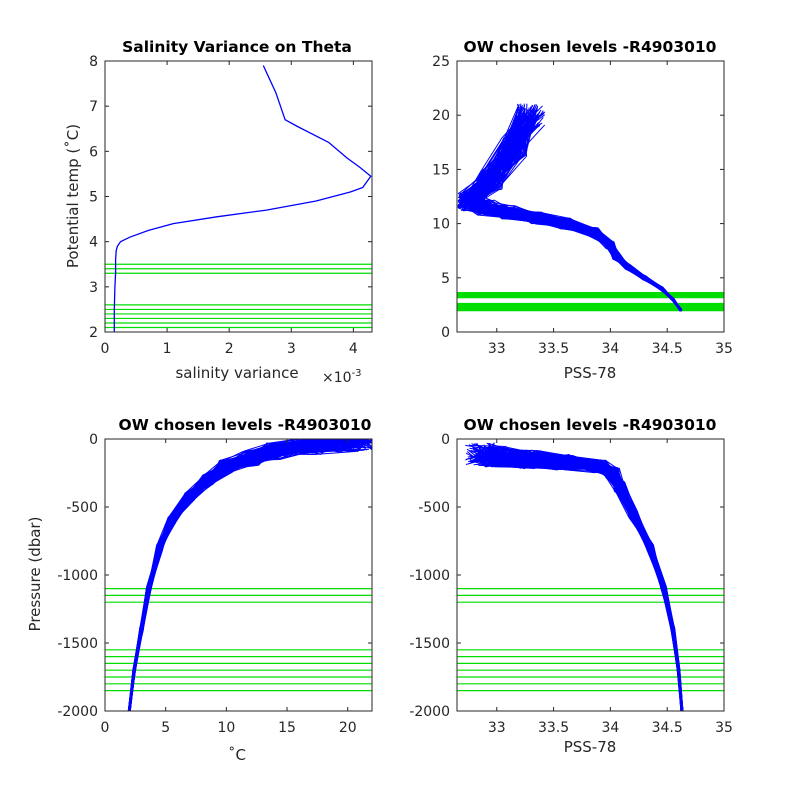 This screenshot has width=800, height=800. Describe the element at coordinates (93, 243) in the screenshot. I see `y-tick-label: 4` at that location.